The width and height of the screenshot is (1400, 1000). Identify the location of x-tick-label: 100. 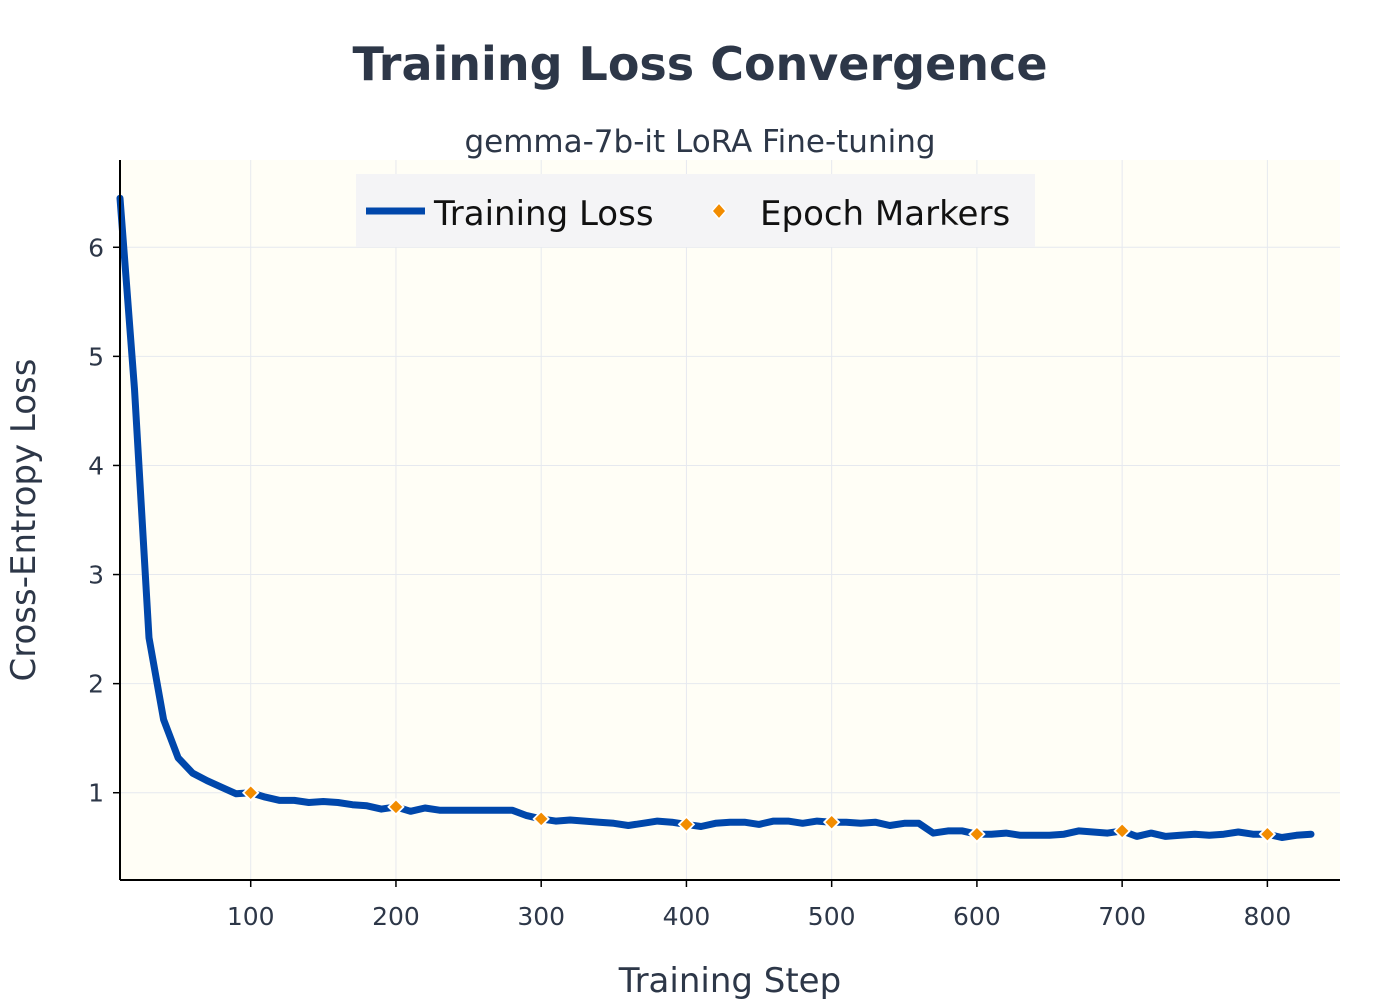
(251, 916).